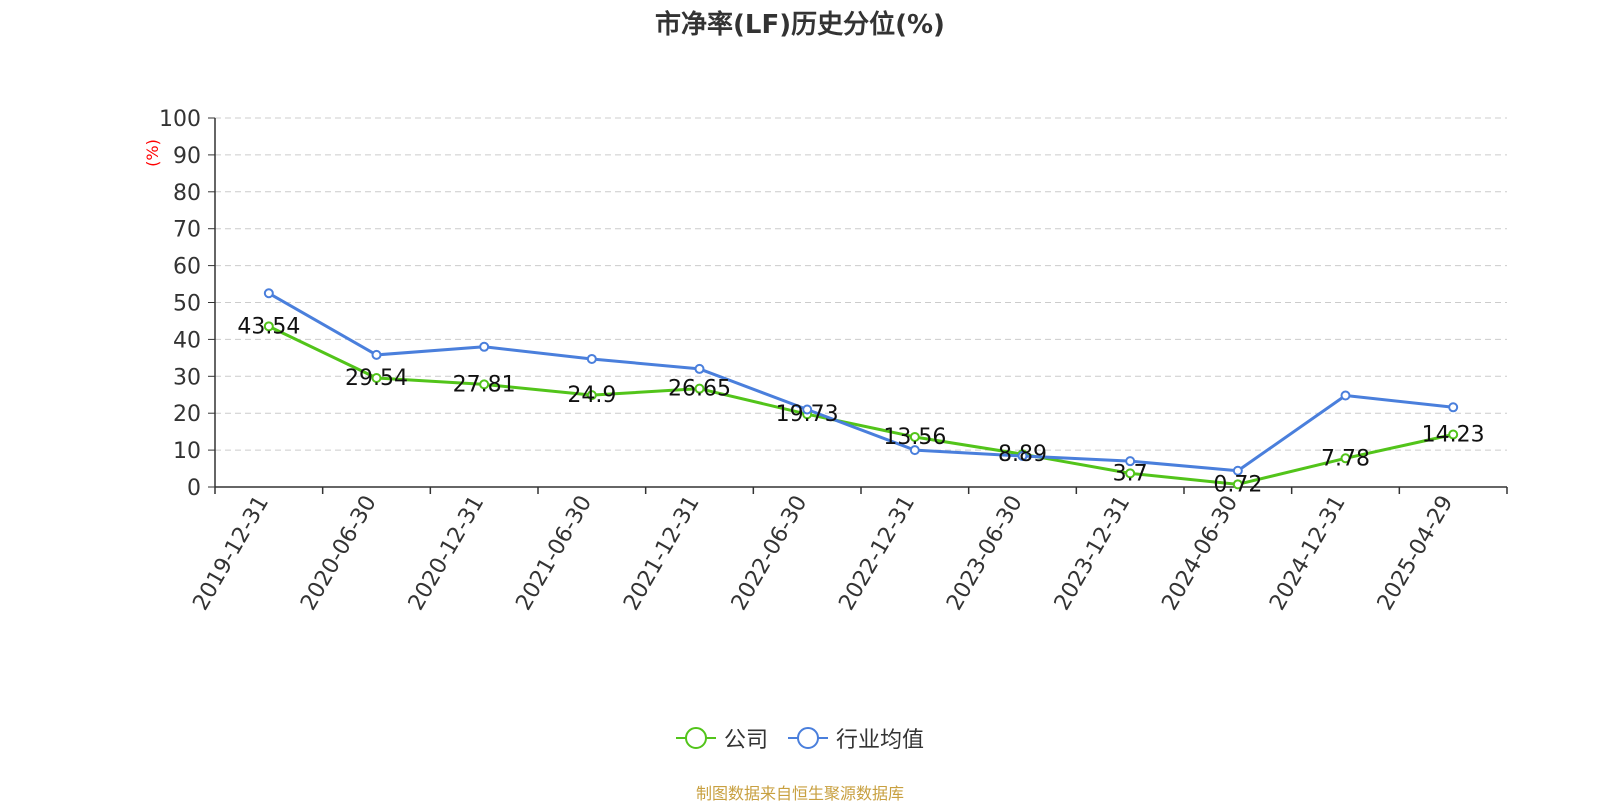 The image size is (1600, 804). Describe the element at coordinates (187, 340) in the screenshot. I see `y-tick-label: 40` at that location.